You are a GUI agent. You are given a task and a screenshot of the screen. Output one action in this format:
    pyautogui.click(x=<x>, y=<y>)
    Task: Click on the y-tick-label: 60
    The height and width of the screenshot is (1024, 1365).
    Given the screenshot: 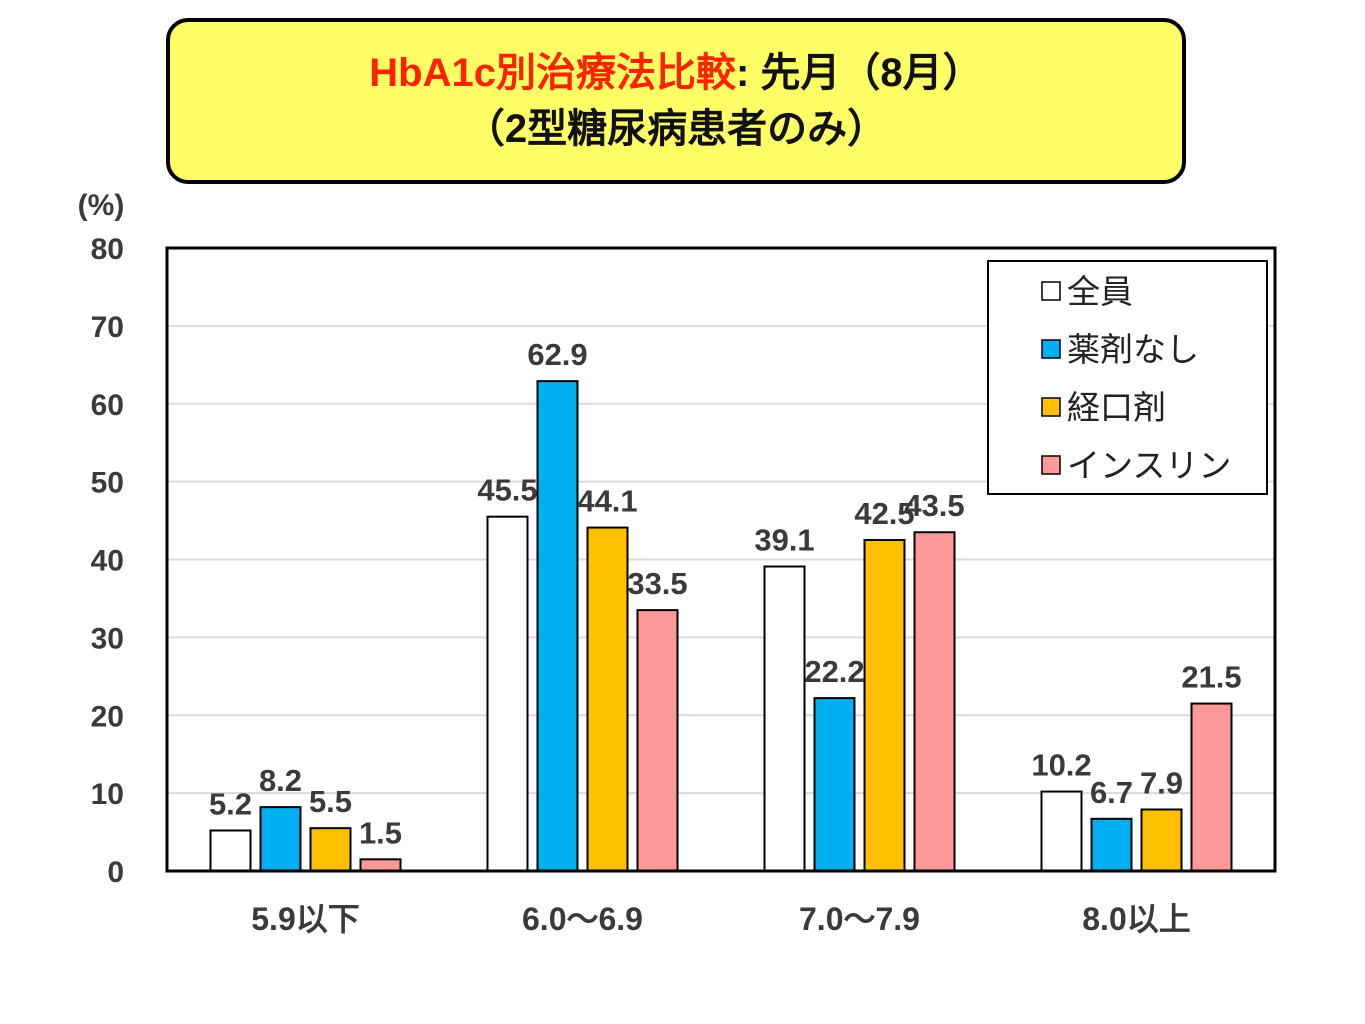 What is the action you would take?
    pyautogui.click(x=107, y=405)
    